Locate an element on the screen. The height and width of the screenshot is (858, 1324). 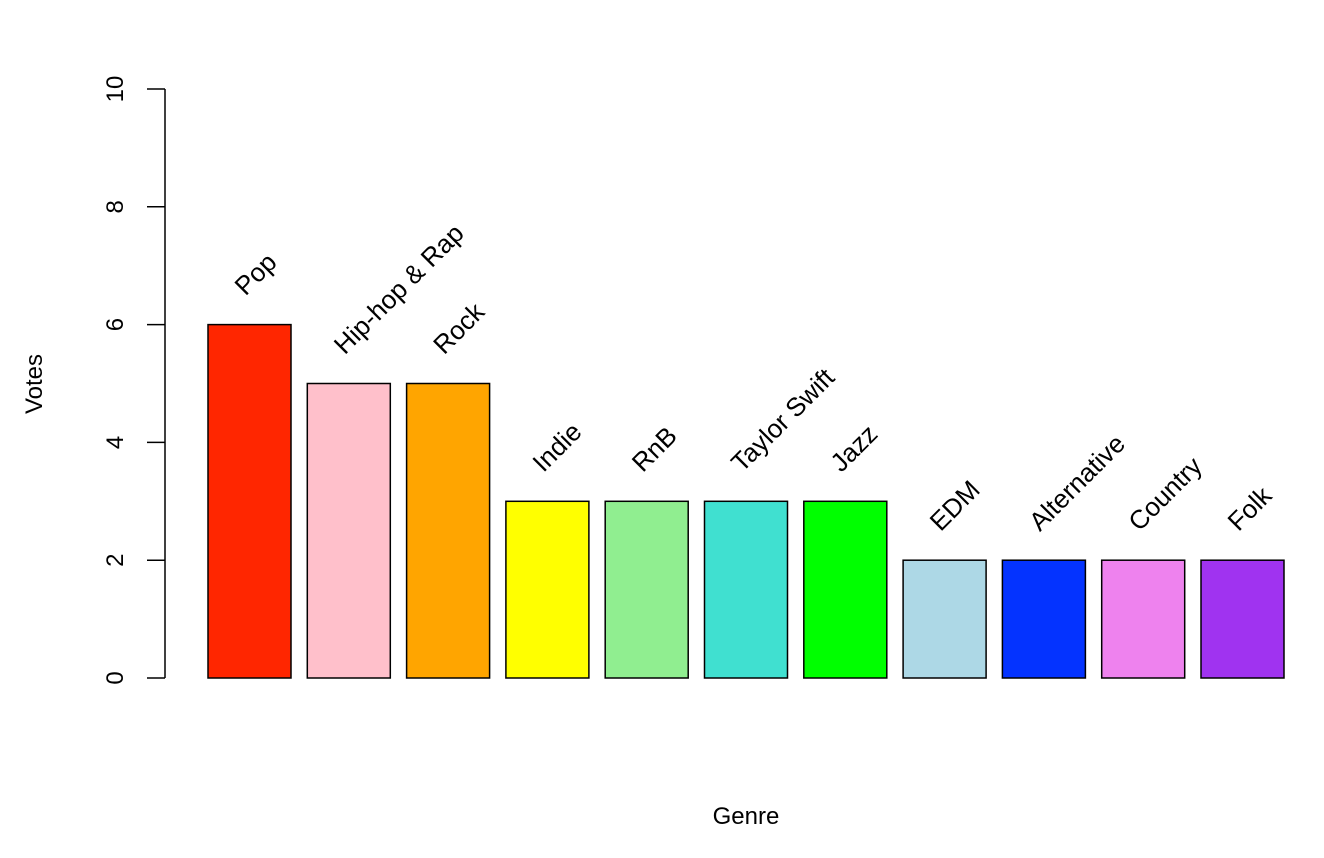
y-tick-label-0: 0 is located at coordinates (115, 677).